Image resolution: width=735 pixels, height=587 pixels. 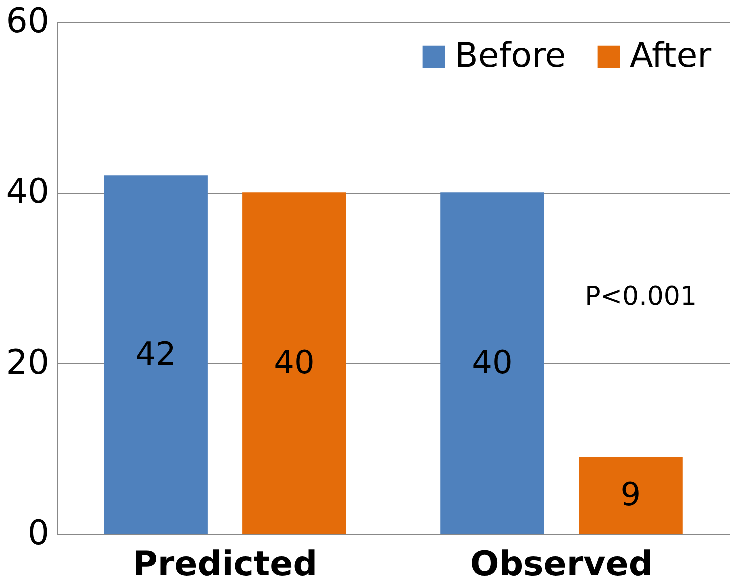 I want to click on y-tick-label: 60, so click(x=28, y=22).